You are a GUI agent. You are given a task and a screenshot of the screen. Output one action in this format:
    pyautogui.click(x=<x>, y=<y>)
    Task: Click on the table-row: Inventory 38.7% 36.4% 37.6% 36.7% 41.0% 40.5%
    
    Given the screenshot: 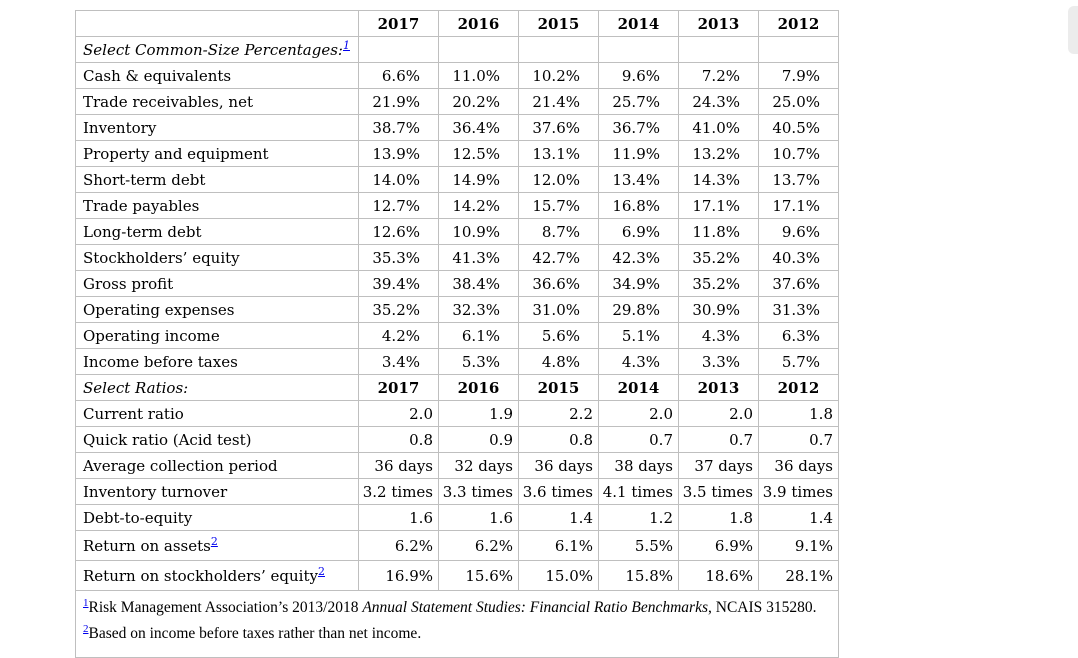 What is the action you would take?
    pyautogui.click(x=457, y=127)
    